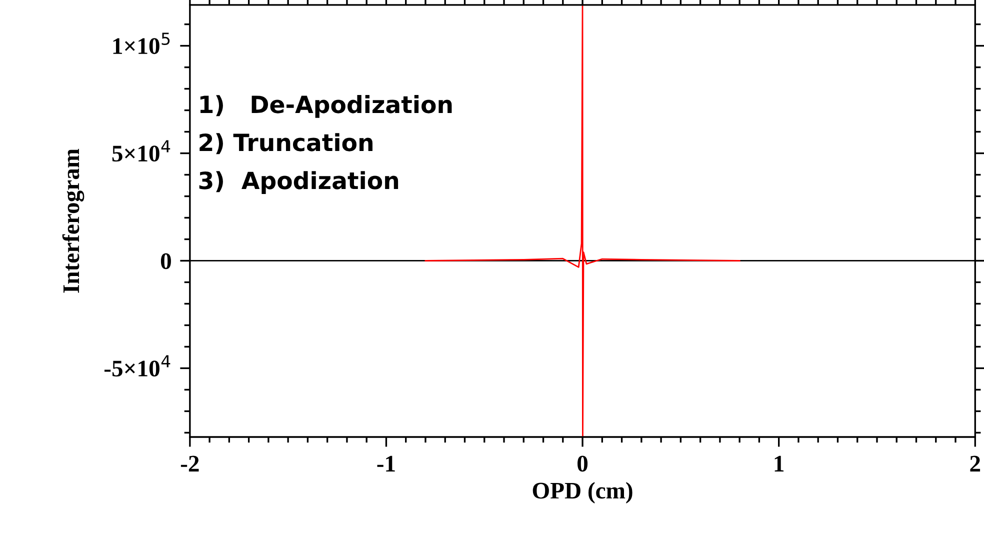 The image size is (984, 549). Describe the element at coordinates (73, 220) in the screenshot. I see `y-axis-title: Interferogram` at that location.